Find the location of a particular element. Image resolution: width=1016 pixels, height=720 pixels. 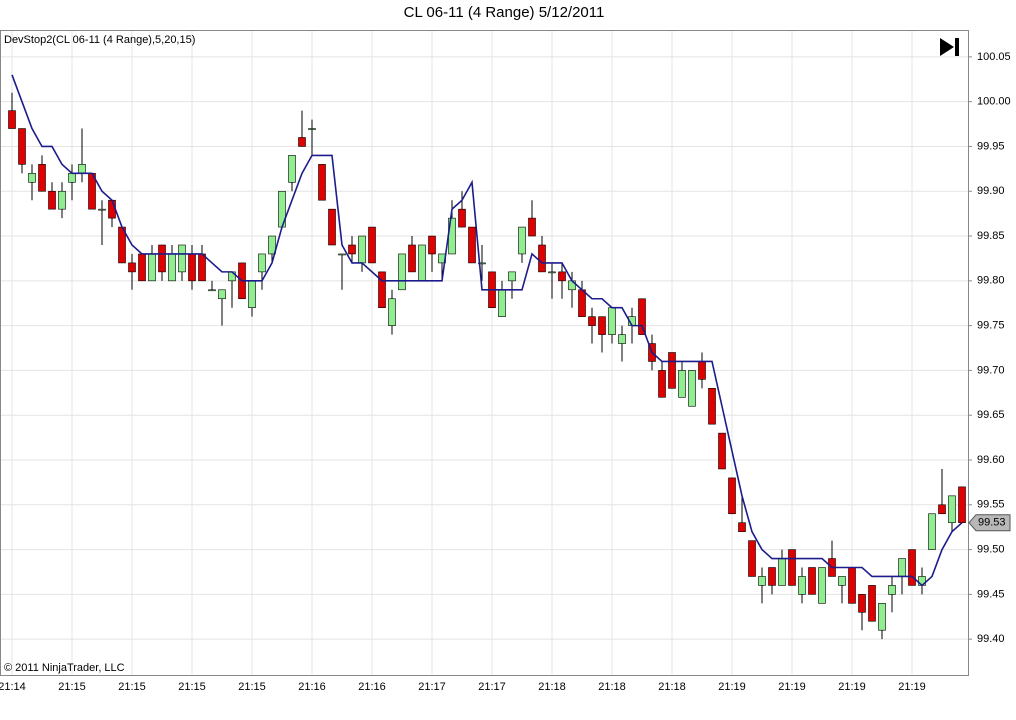

play-icon is located at coordinates (947, 47).